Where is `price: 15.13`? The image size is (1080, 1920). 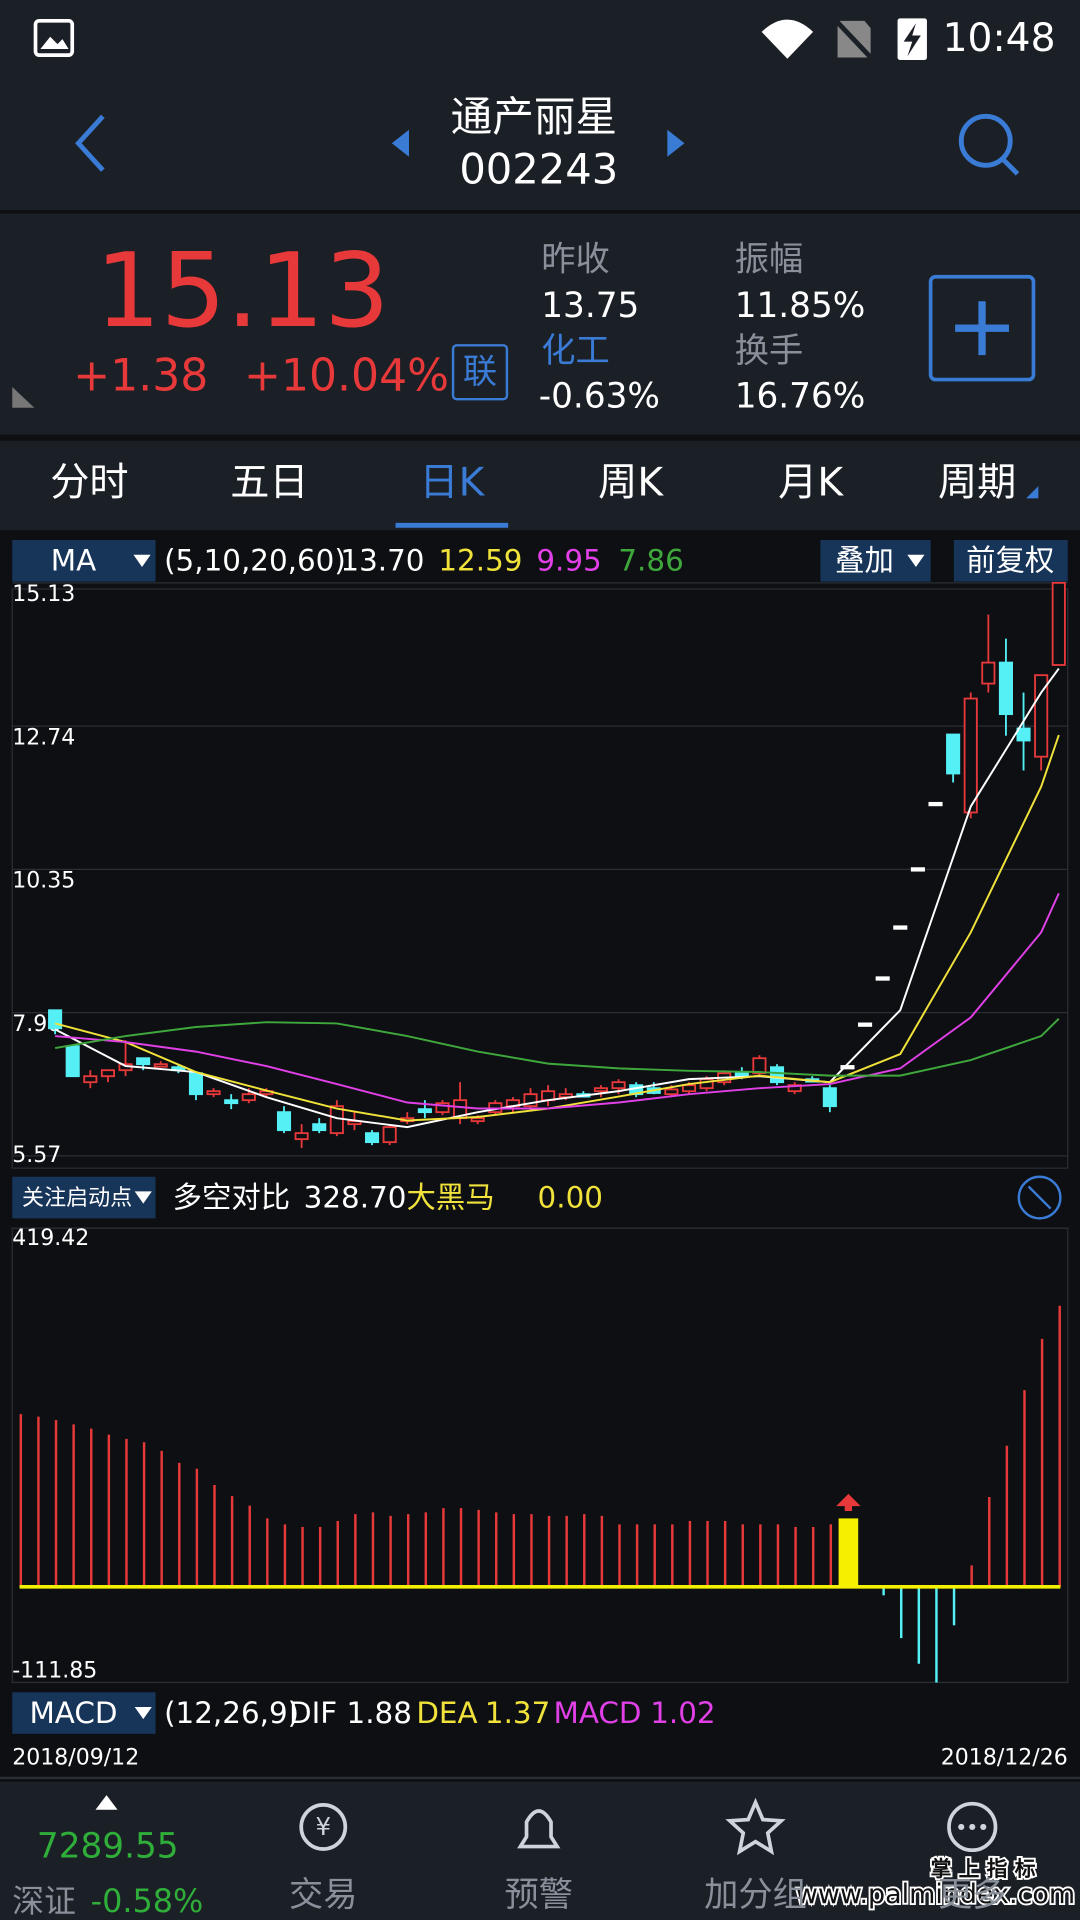 price: 15.13 is located at coordinates (242, 291).